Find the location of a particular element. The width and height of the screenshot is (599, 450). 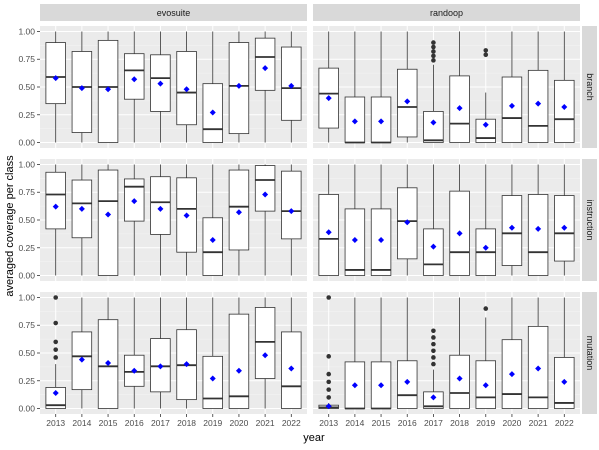

box-randoop-branch-2022 is located at coordinates (564, 87).